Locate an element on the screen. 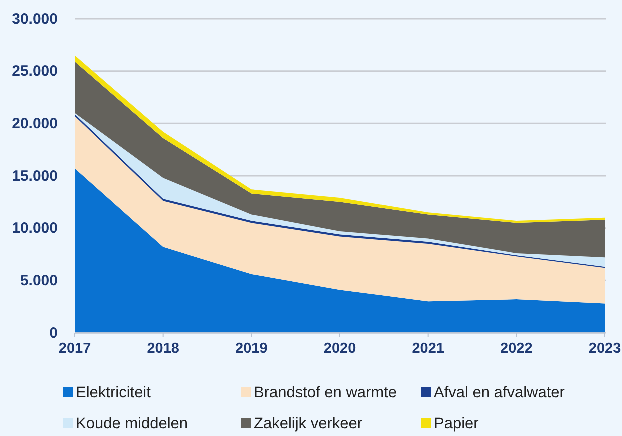 This screenshot has height=436, width=622. x-tick-label: 2019 is located at coordinates (252, 349).